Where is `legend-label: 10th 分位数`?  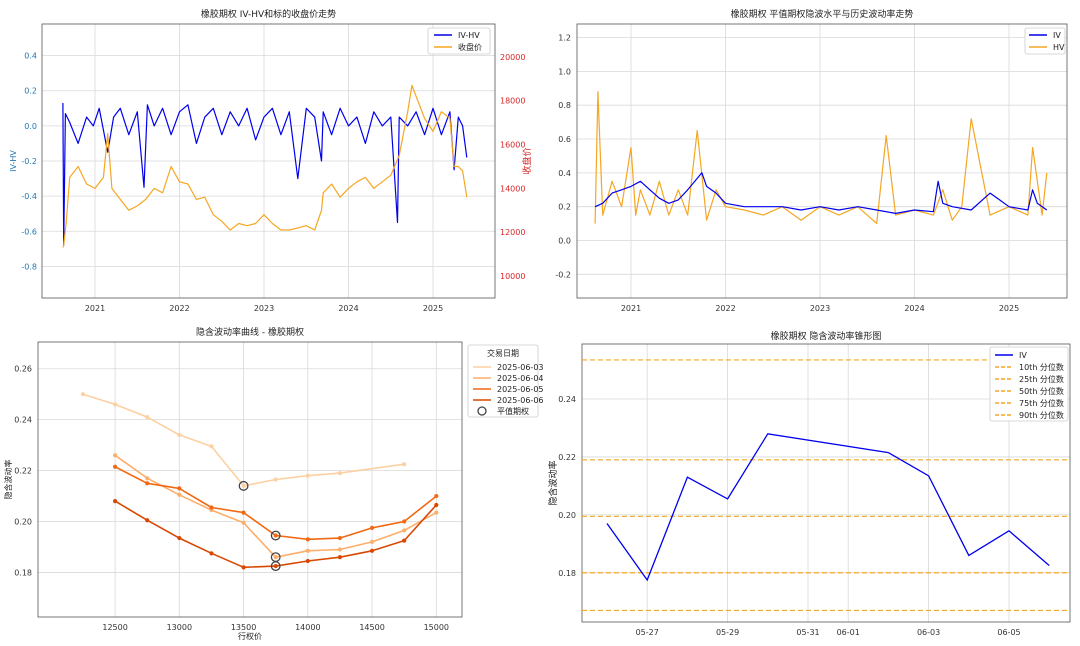
legend-label: 10th 分位数 is located at coordinates (1041, 367).